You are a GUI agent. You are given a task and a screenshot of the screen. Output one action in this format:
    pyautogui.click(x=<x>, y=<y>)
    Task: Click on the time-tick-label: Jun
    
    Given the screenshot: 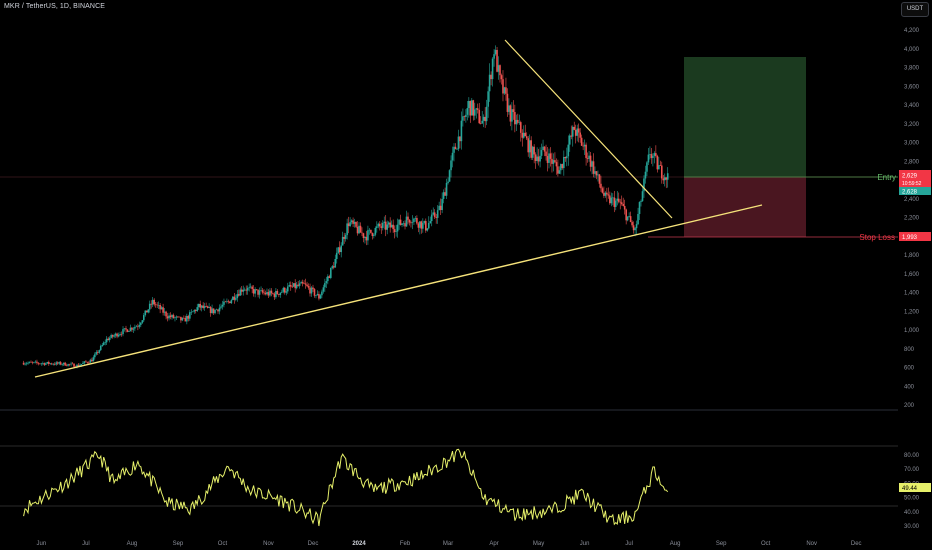 What is the action you would take?
    pyautogui.click(x=585, y=544)
    